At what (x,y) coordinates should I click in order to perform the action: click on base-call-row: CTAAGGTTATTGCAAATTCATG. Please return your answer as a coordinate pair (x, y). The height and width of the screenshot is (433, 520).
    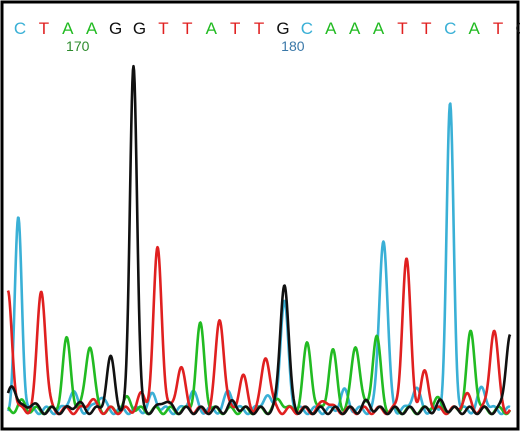
    Looking at the image, I should click on (267, 28).